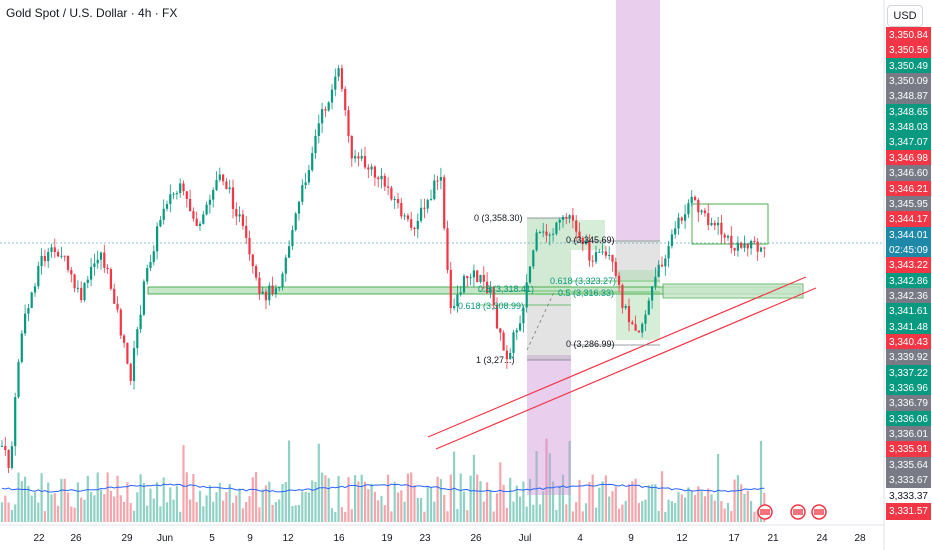 The image size is (932, 550). I want to click on event-markers, so click(792, 512).